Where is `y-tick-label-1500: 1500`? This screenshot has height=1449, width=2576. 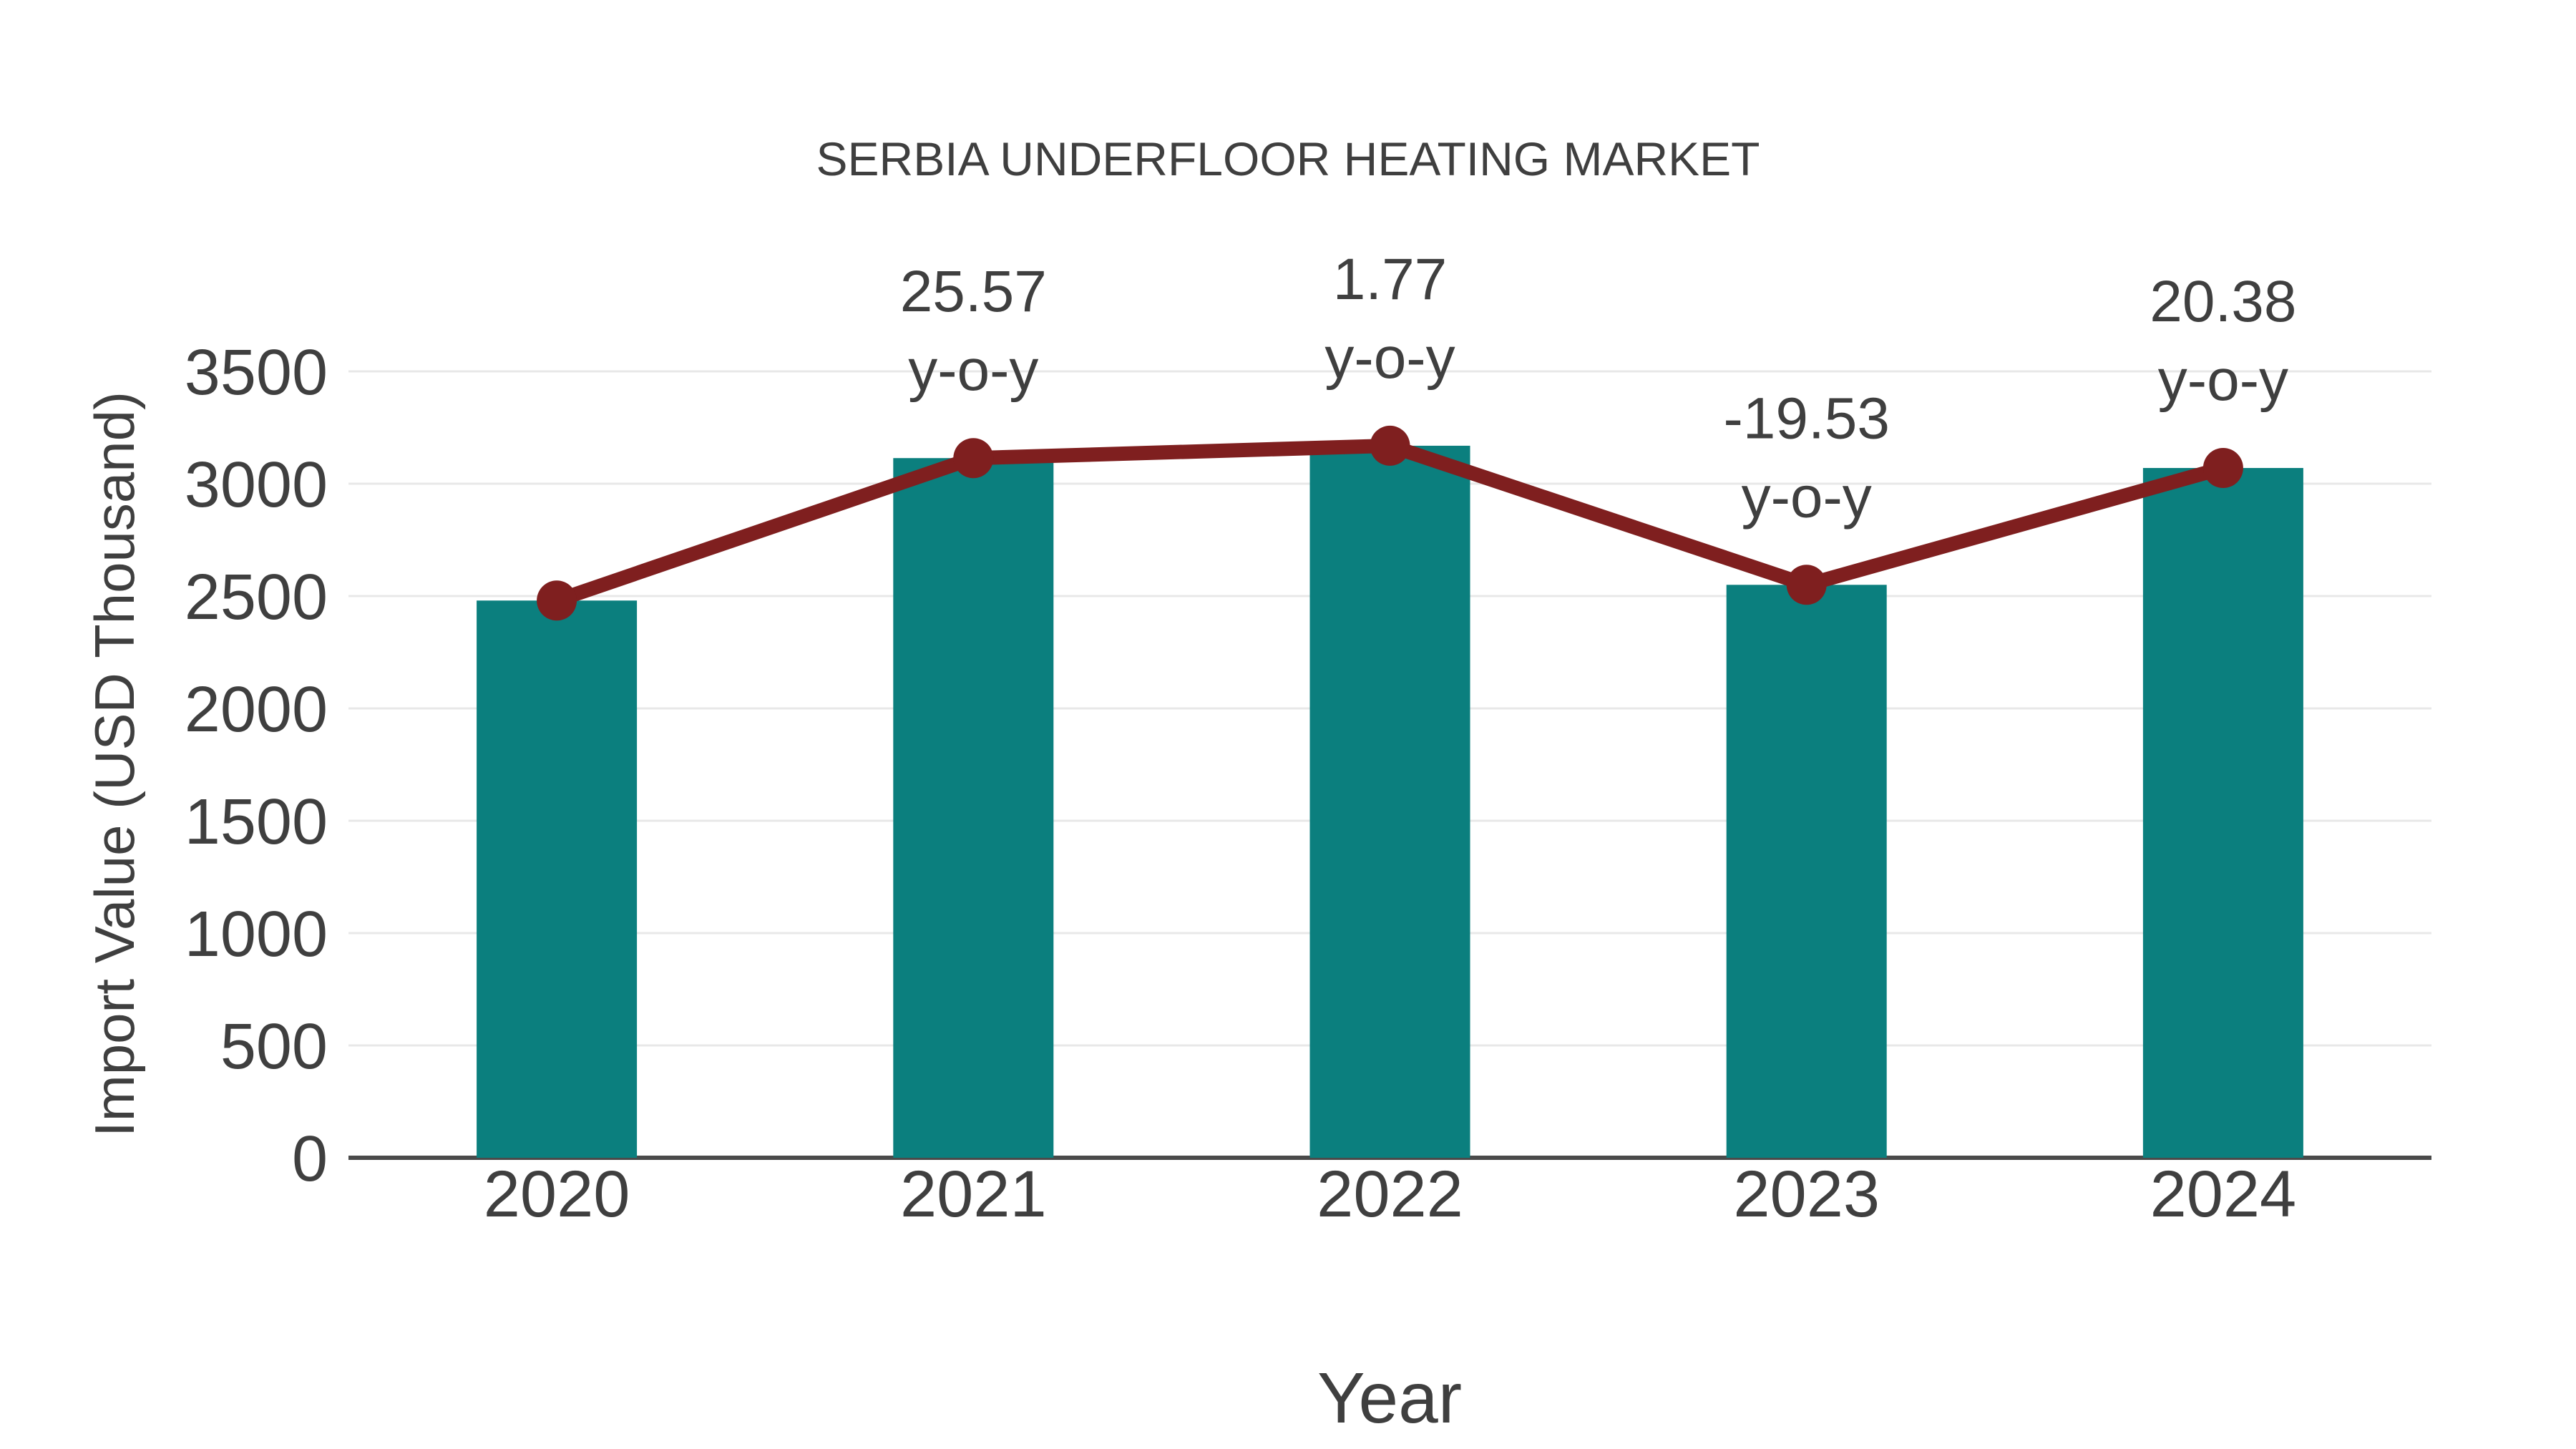 y-tick-label-1500: 1500 is located at coordinates (256, 822).